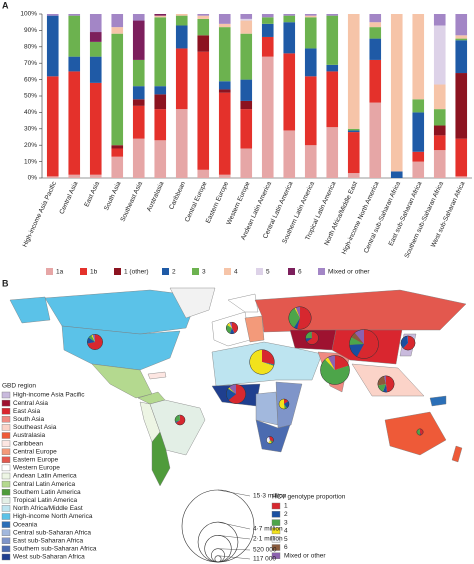  What do you see at coordinates (30, 79) in the screenshot?
I see `y-tick-label: 60%` at bounding box center [30, 79].